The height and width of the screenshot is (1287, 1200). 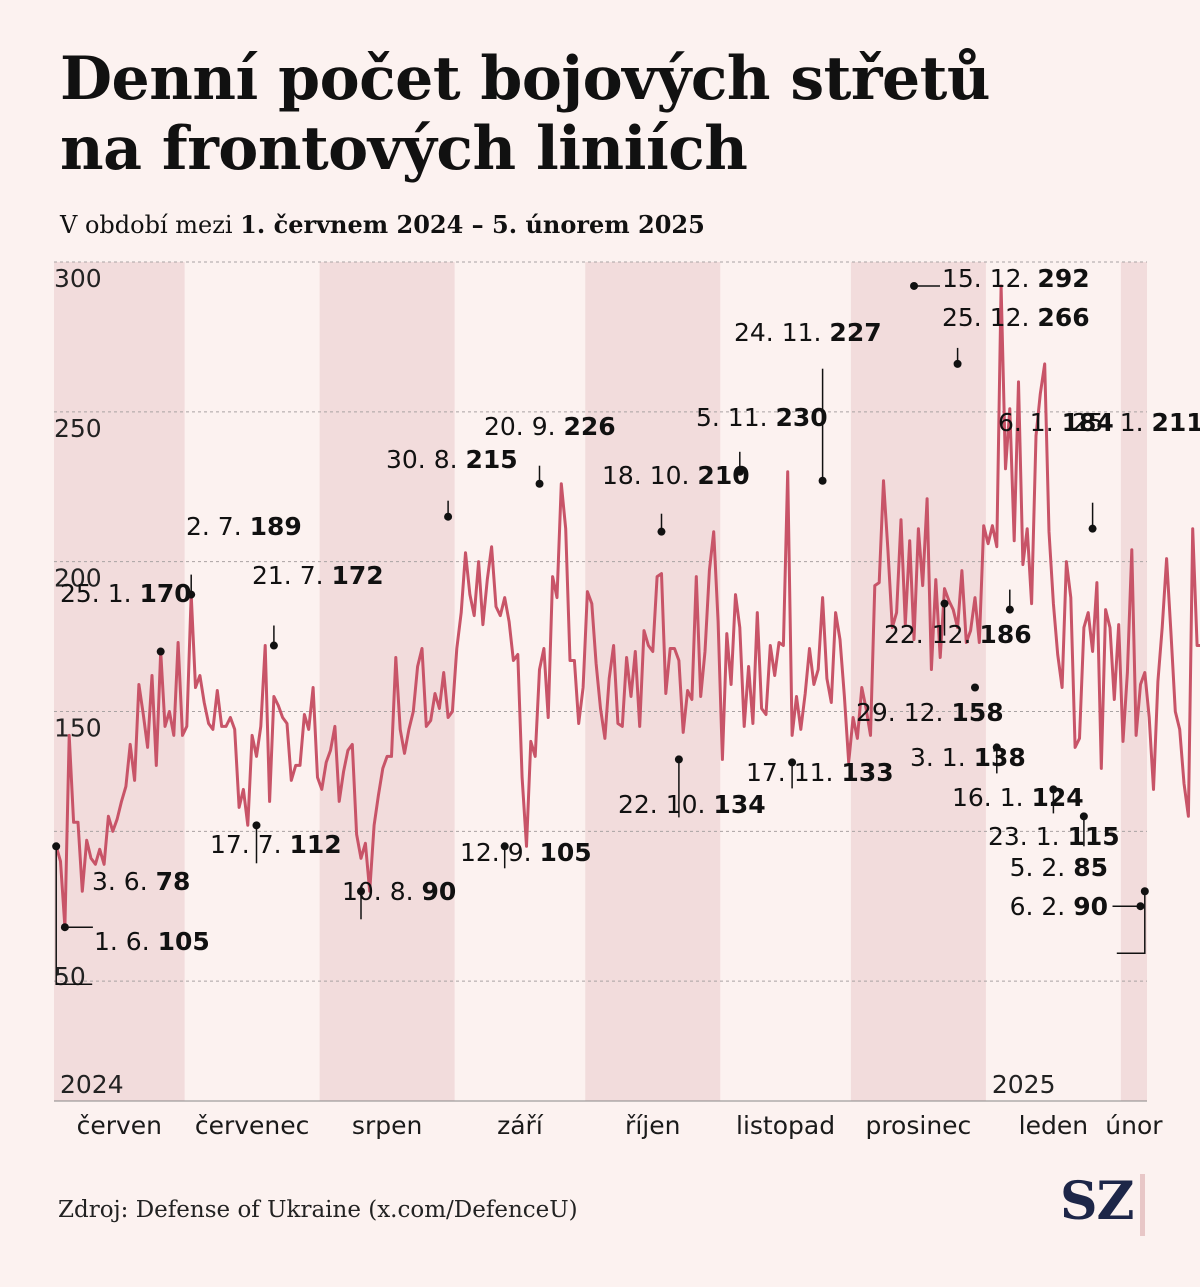 I want to click on month-label: červenec, so click(x=252, y=1125).